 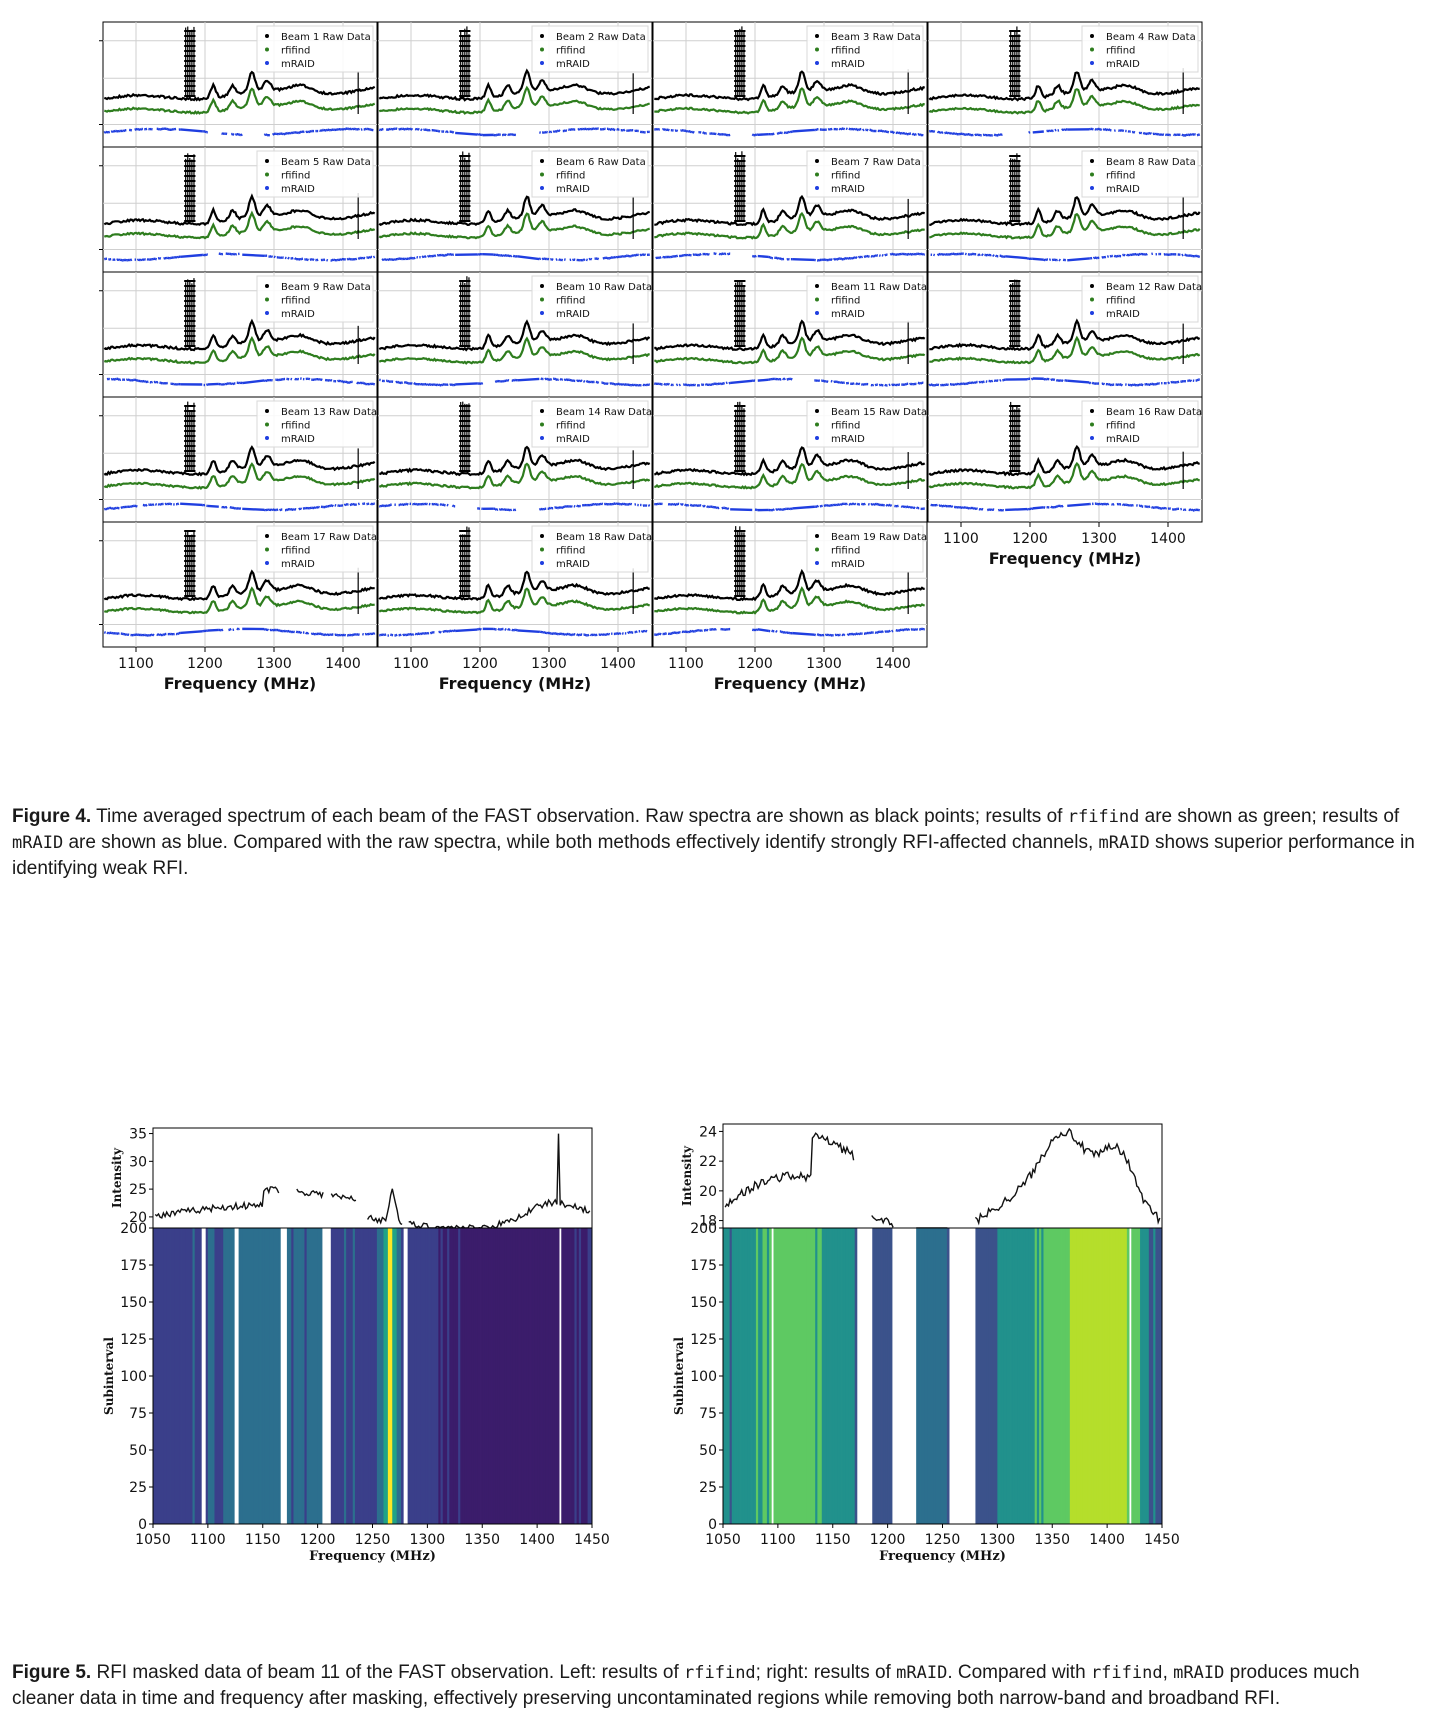 I want to click on legend-box, so click(x=1140, y=424).